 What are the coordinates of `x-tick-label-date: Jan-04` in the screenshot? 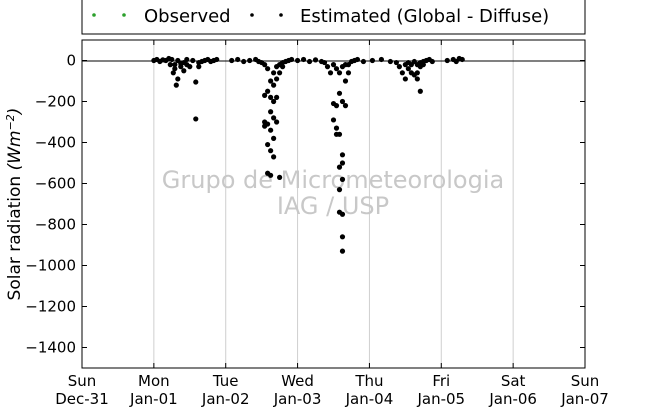 It's located at (369, 399).